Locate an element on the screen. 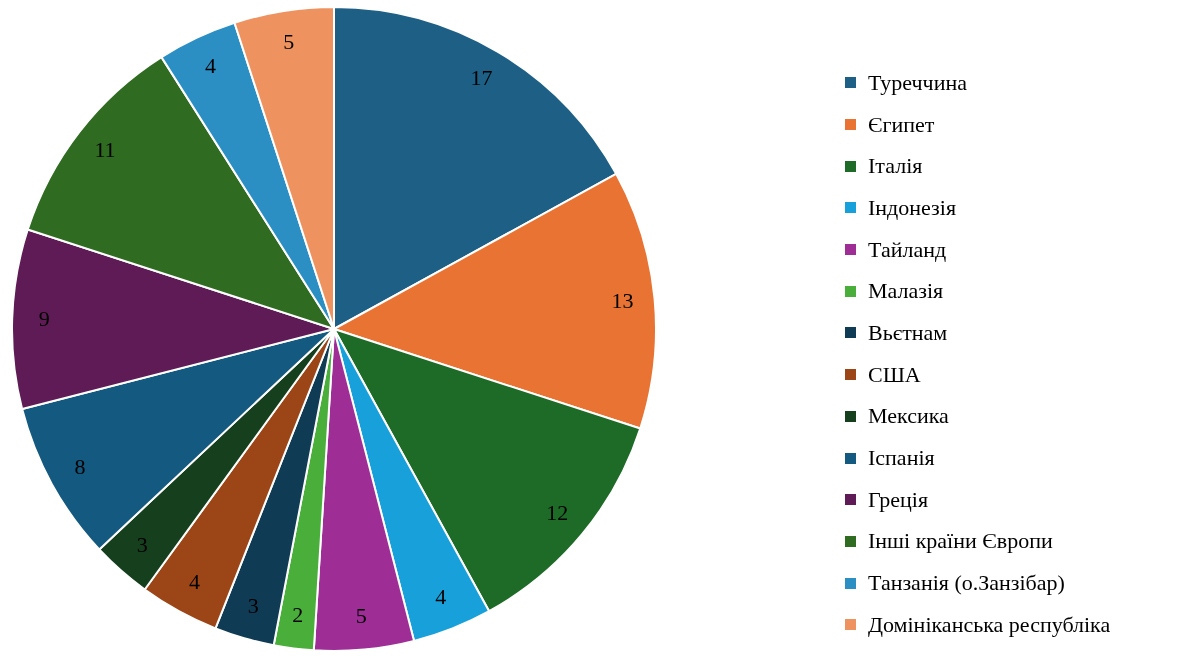 The image size is (1196, 658). legend-label: Мексика is located at coordinates (908, 416).